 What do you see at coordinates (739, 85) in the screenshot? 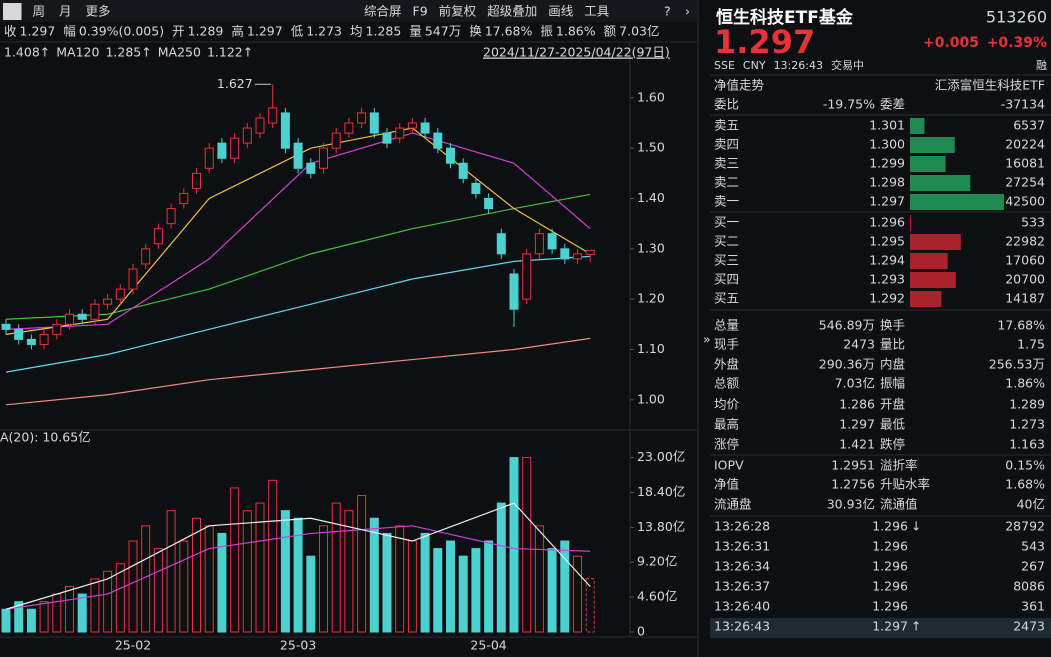
I see `nav-link: 净值走势` at bounding box center [739, 85].